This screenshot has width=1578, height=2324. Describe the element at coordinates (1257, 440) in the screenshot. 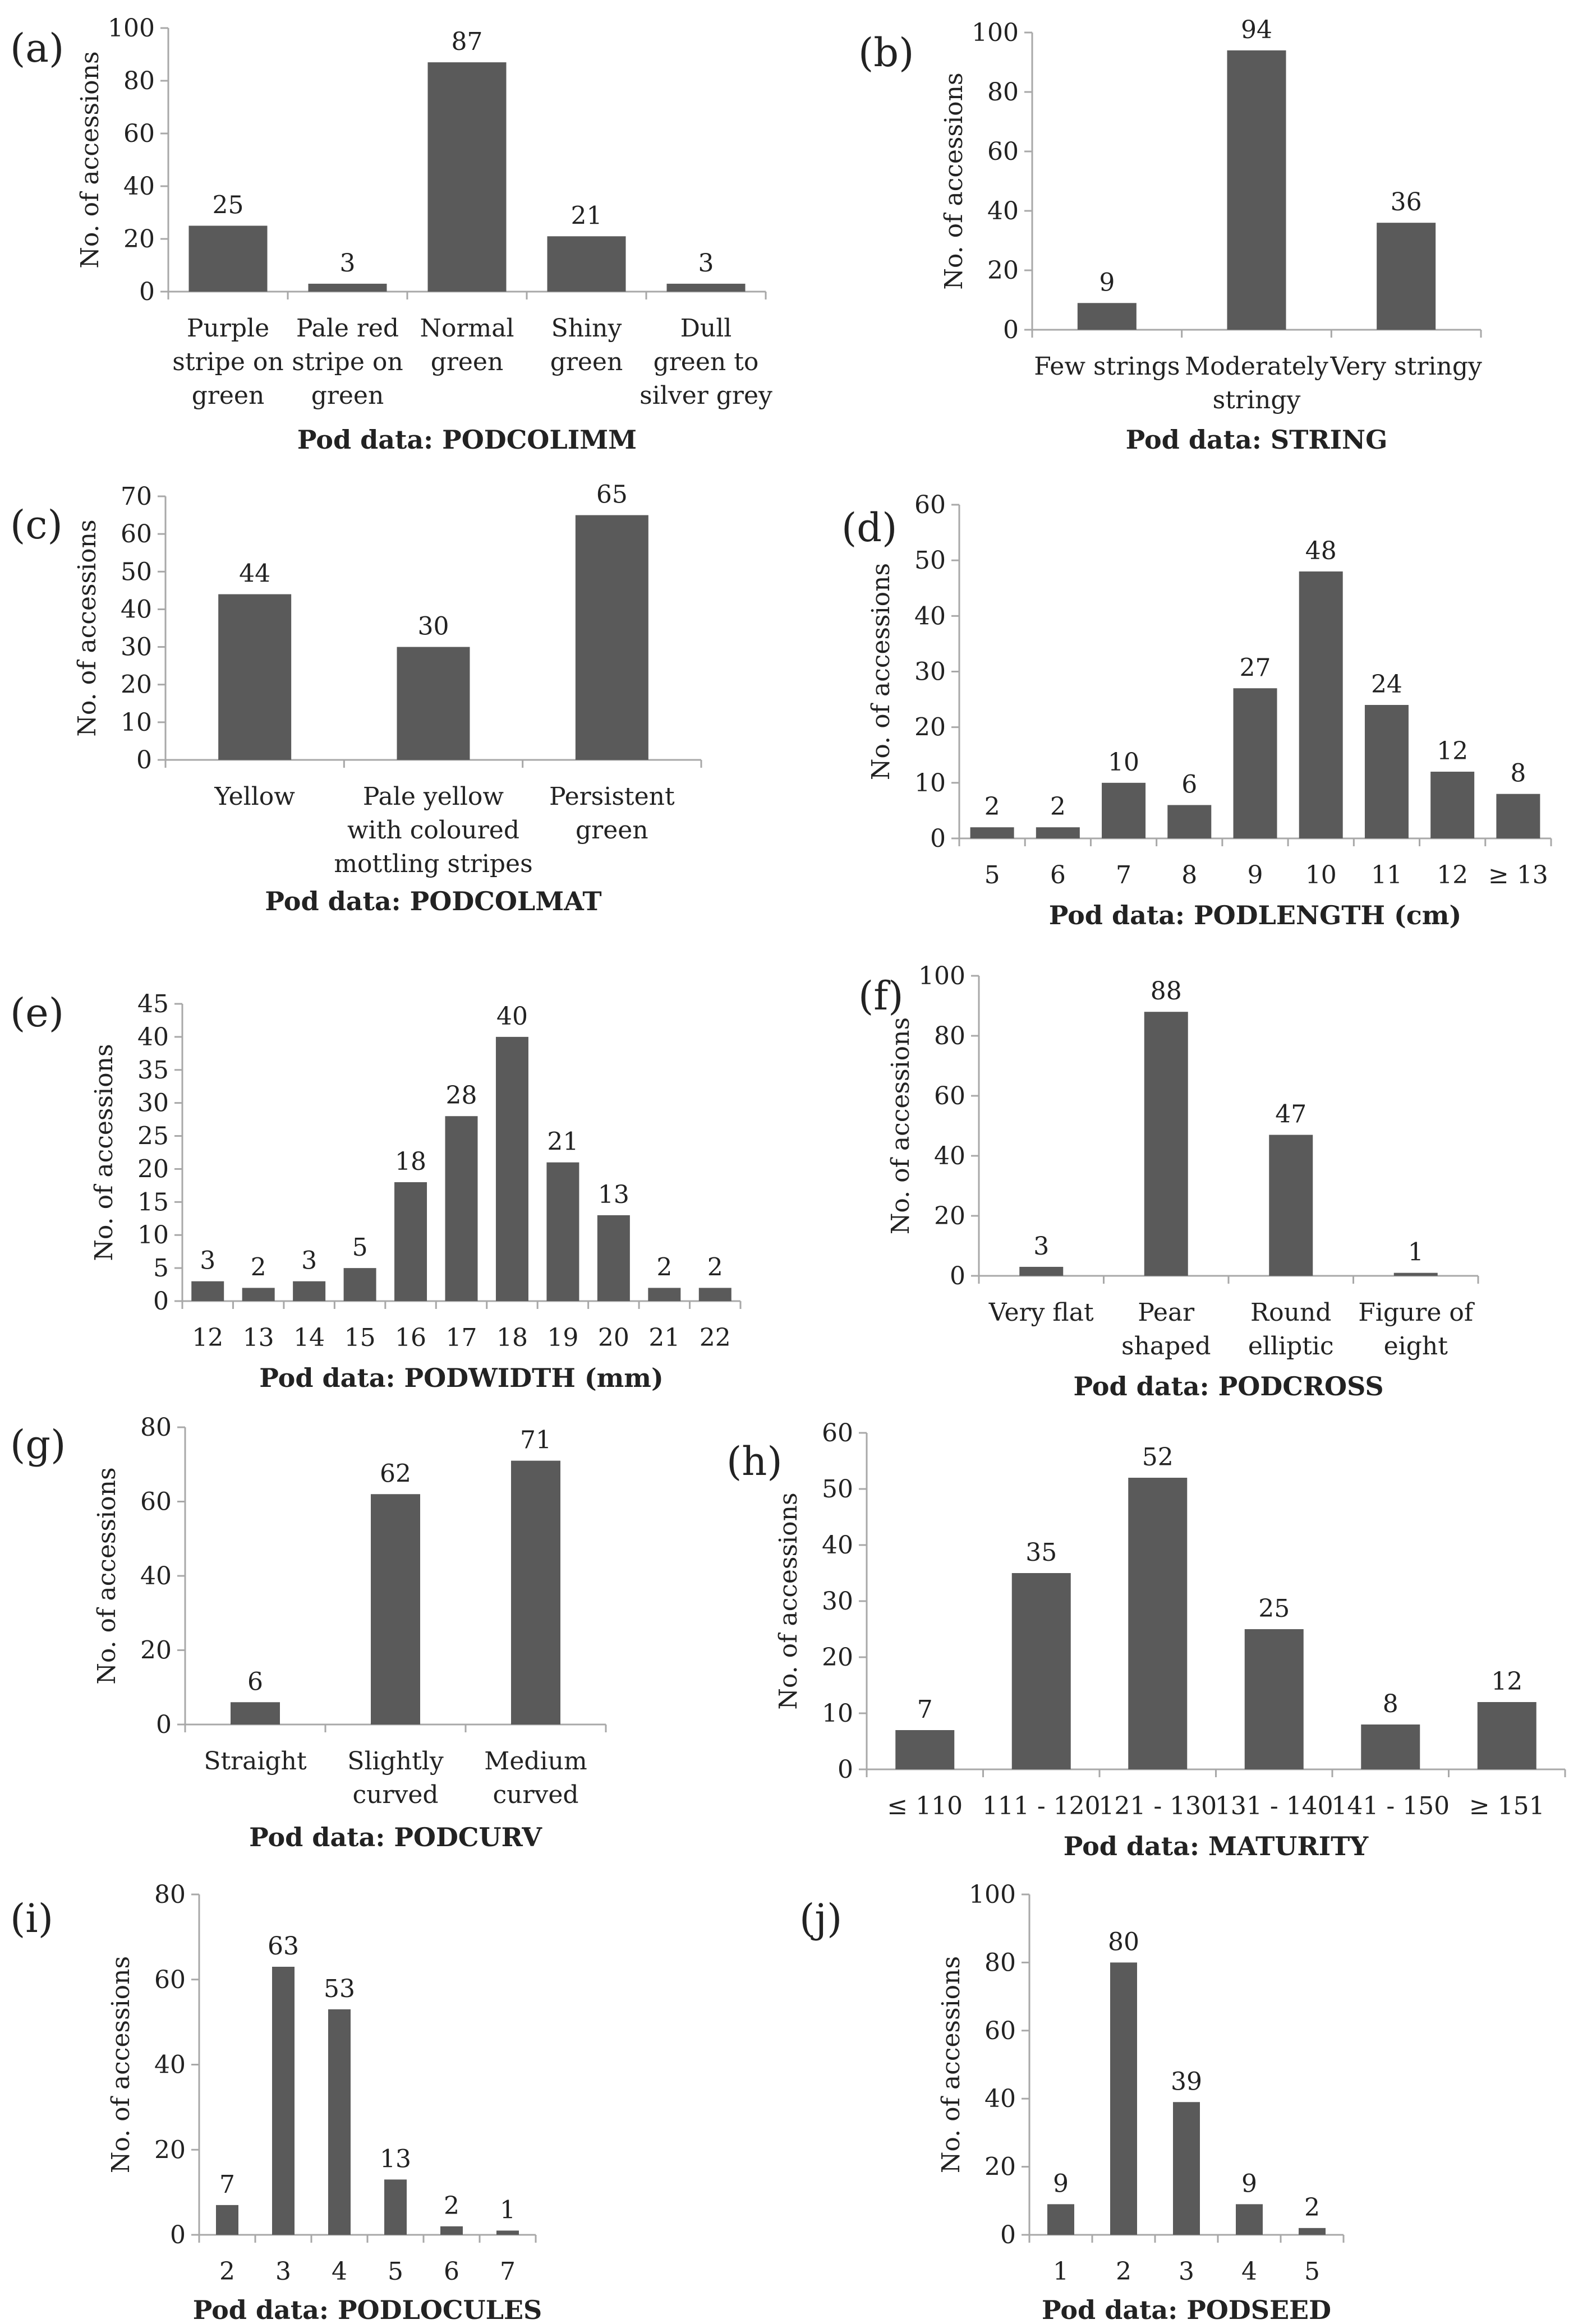

I see `x-axis-title: Pod data: STRING` at that location.